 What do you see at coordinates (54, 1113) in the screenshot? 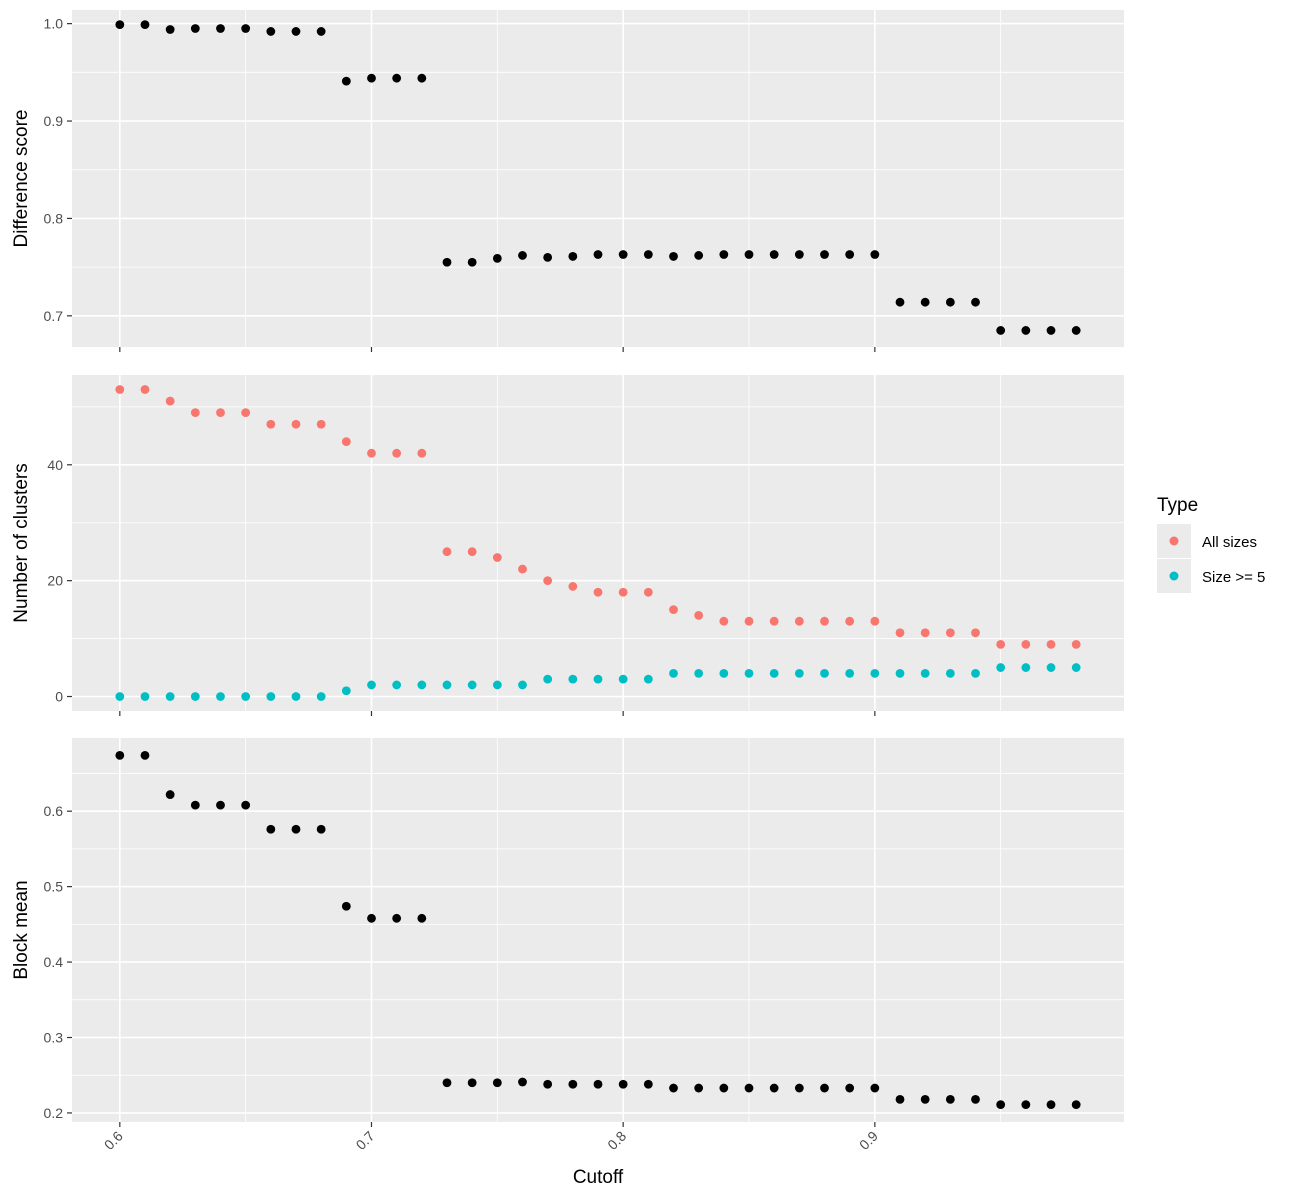
I see `y-tick-label: 0.2` at bounding box center [54, 1113].